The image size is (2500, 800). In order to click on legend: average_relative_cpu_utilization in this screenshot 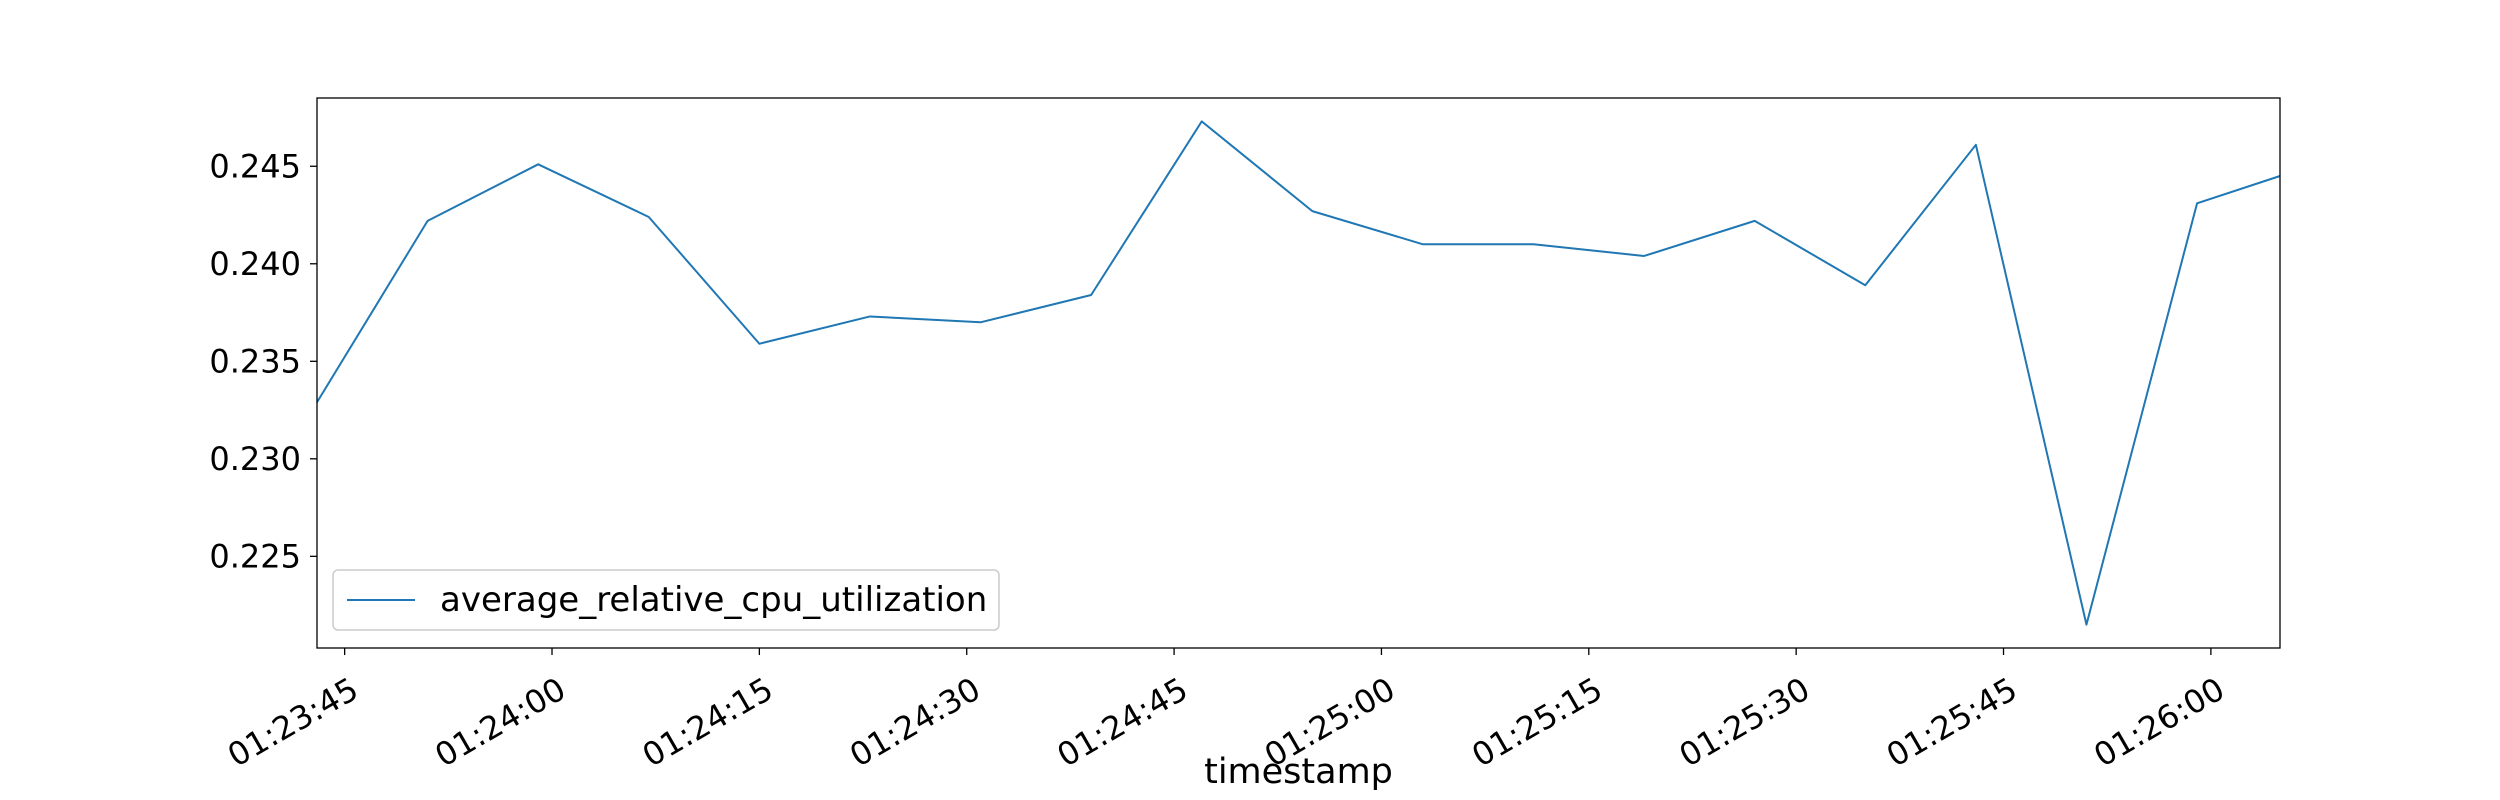, I will do `click(666, 600)`.